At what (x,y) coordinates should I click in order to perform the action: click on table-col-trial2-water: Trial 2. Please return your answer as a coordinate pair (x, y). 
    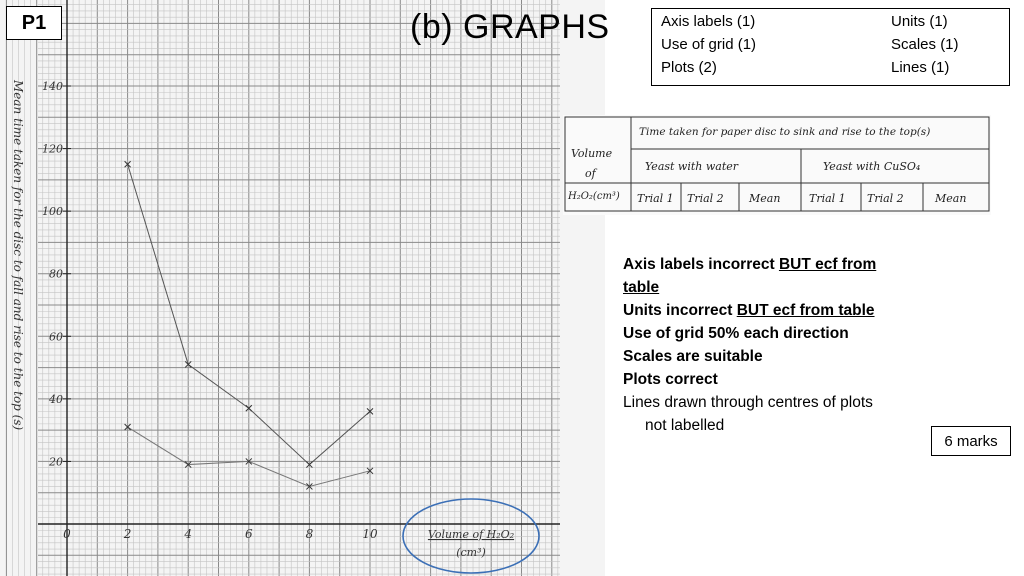
    Looking at the image, I should click on (705, 198).